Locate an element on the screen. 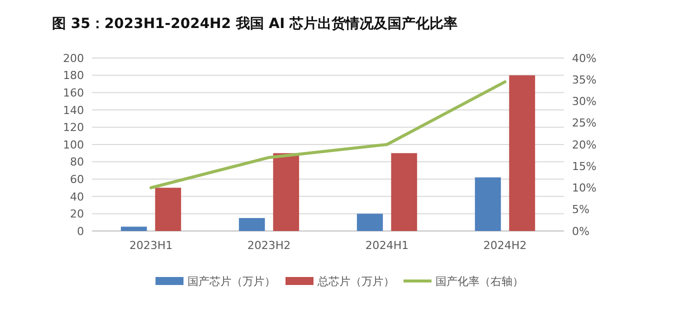  x-tick-label: 2023H1 is located at coordinates (151, 245).